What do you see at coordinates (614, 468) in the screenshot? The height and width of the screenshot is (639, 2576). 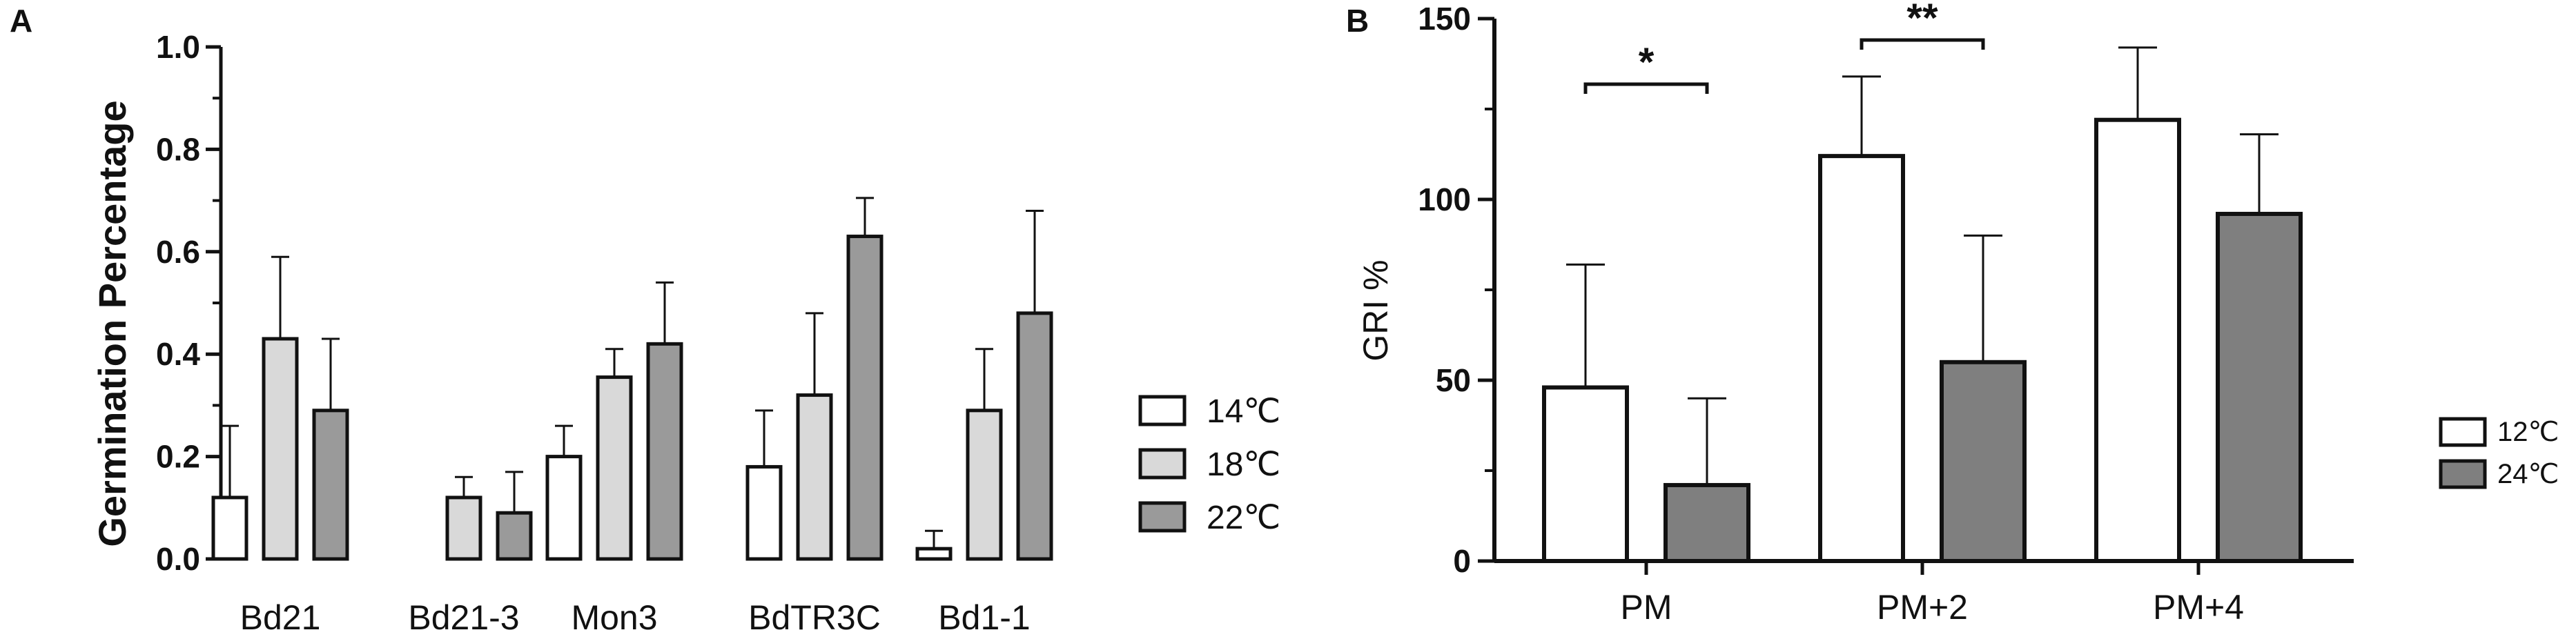 I see `bar-18℃-Mon3` at bounding box center [614, 468].